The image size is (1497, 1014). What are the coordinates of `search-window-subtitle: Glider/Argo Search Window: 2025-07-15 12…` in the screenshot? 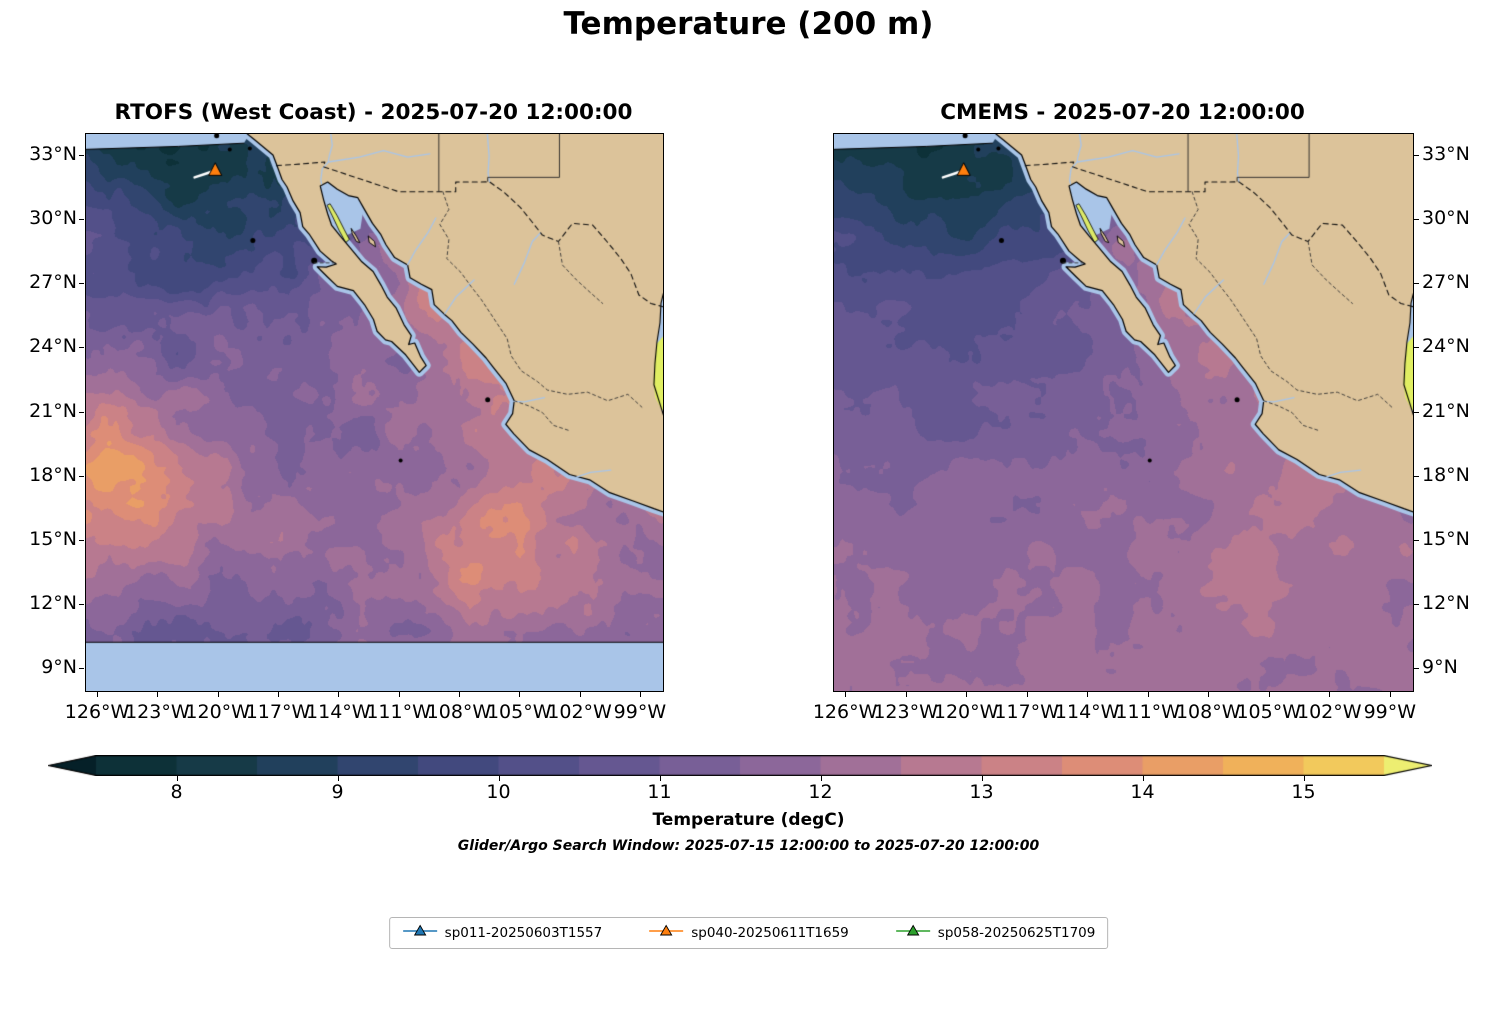 It's located at (748, 846).